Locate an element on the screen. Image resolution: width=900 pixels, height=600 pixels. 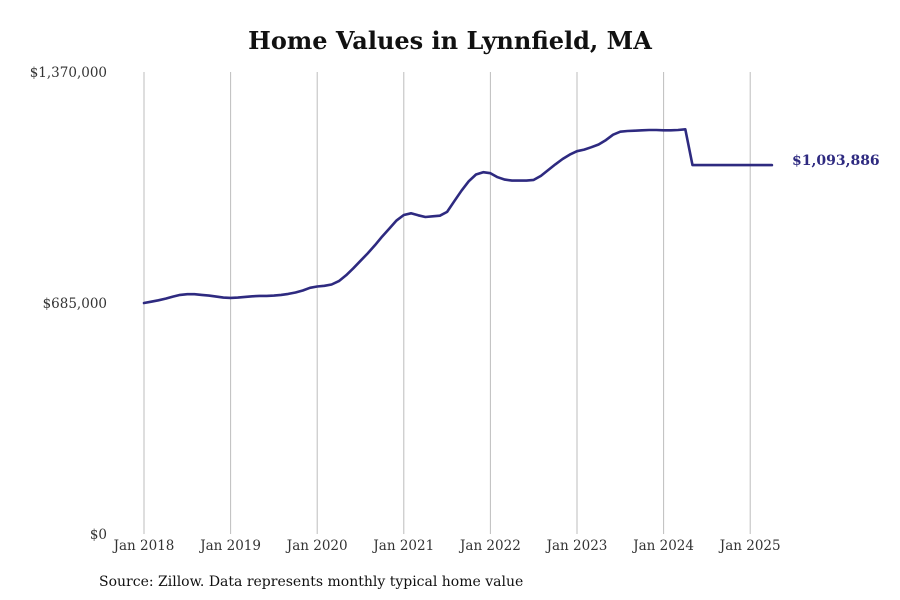
x-tick-label: Jan 2020 is located at coordinates (316, 546).